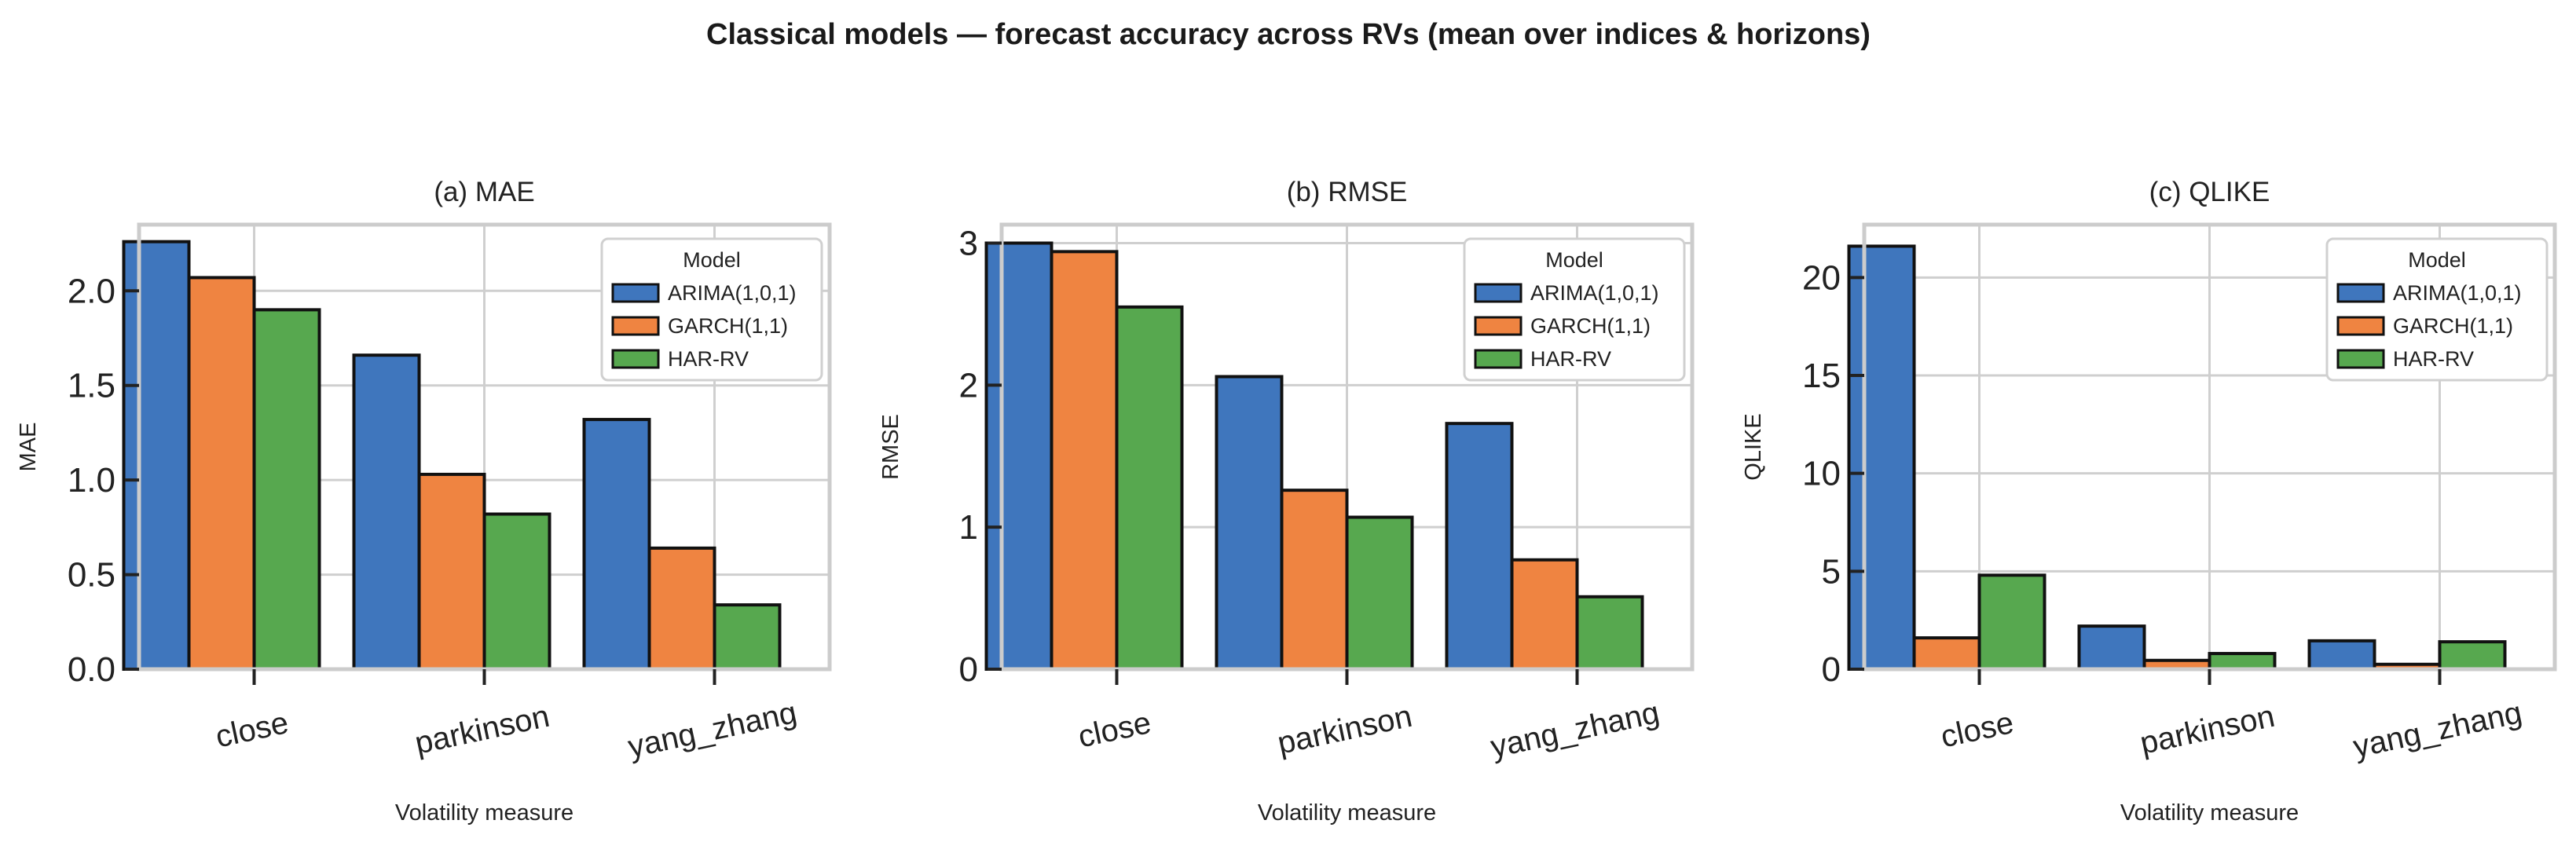  What do you see at coordinates (1832, 571) in the screenshot?
I see `y-tick-label: 5` at bounding box center [1832, 571].